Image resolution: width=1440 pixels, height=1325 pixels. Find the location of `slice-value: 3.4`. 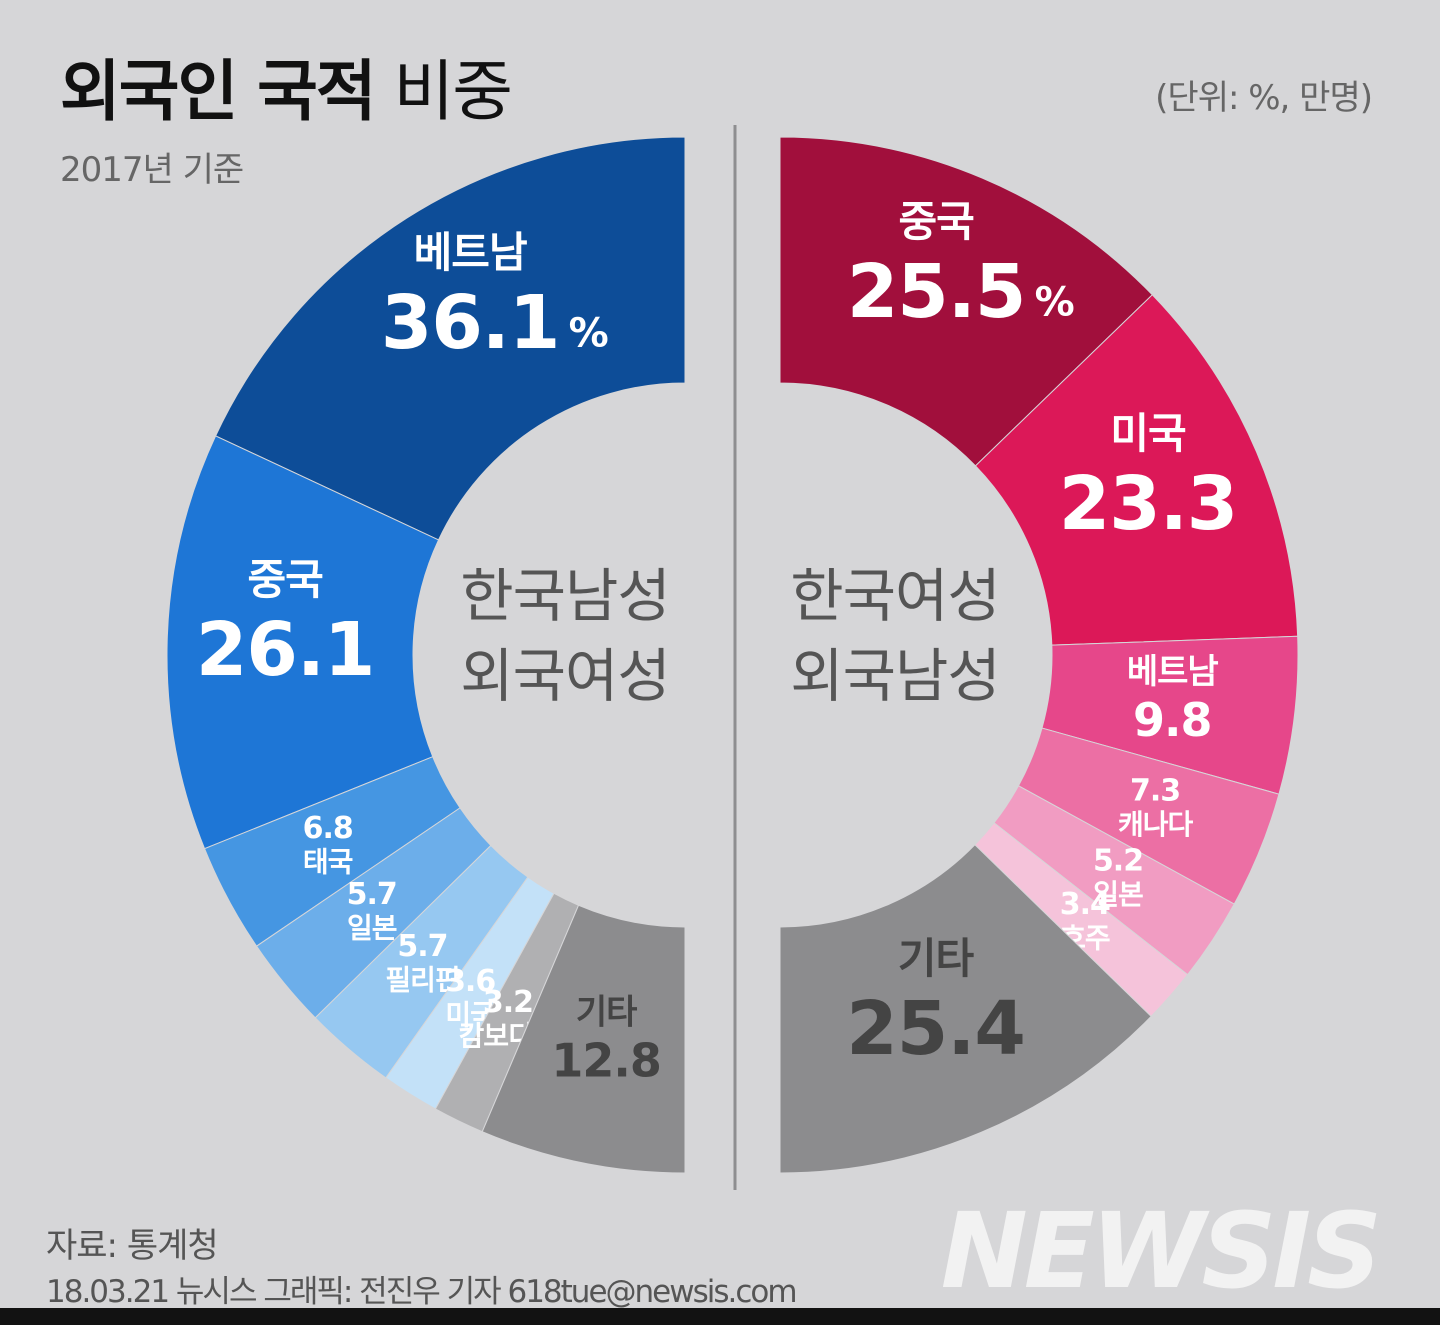

slice-value: 3.4 is located at coordinates (1085, 904).